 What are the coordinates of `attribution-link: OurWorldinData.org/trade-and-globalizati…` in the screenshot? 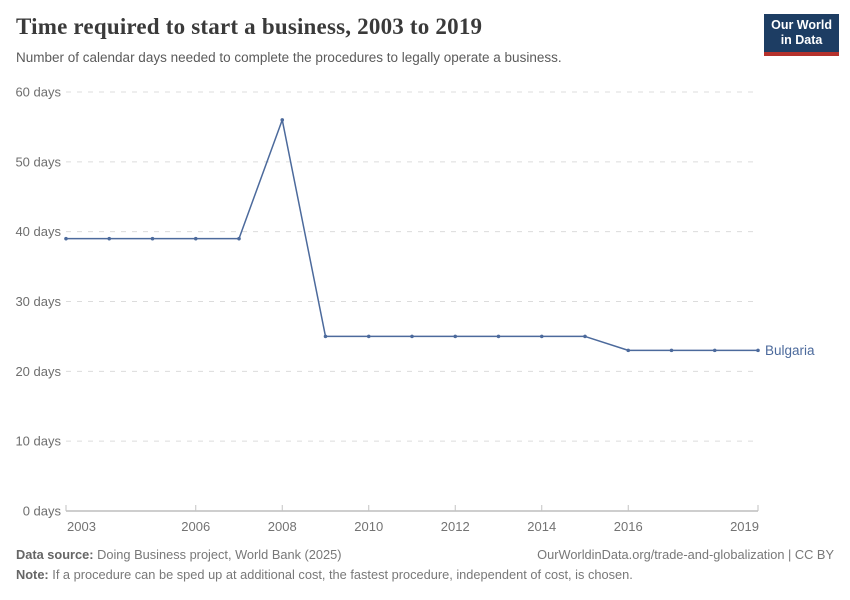 It's located at (685, 554).